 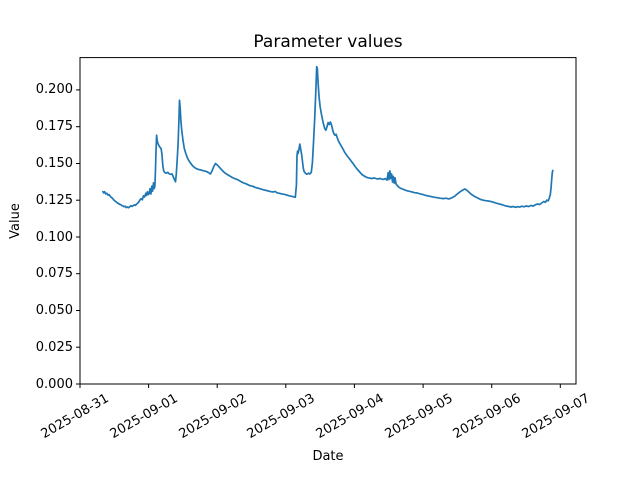 I want to click on chart-title: Parameter values, so click(x=328, y=42).